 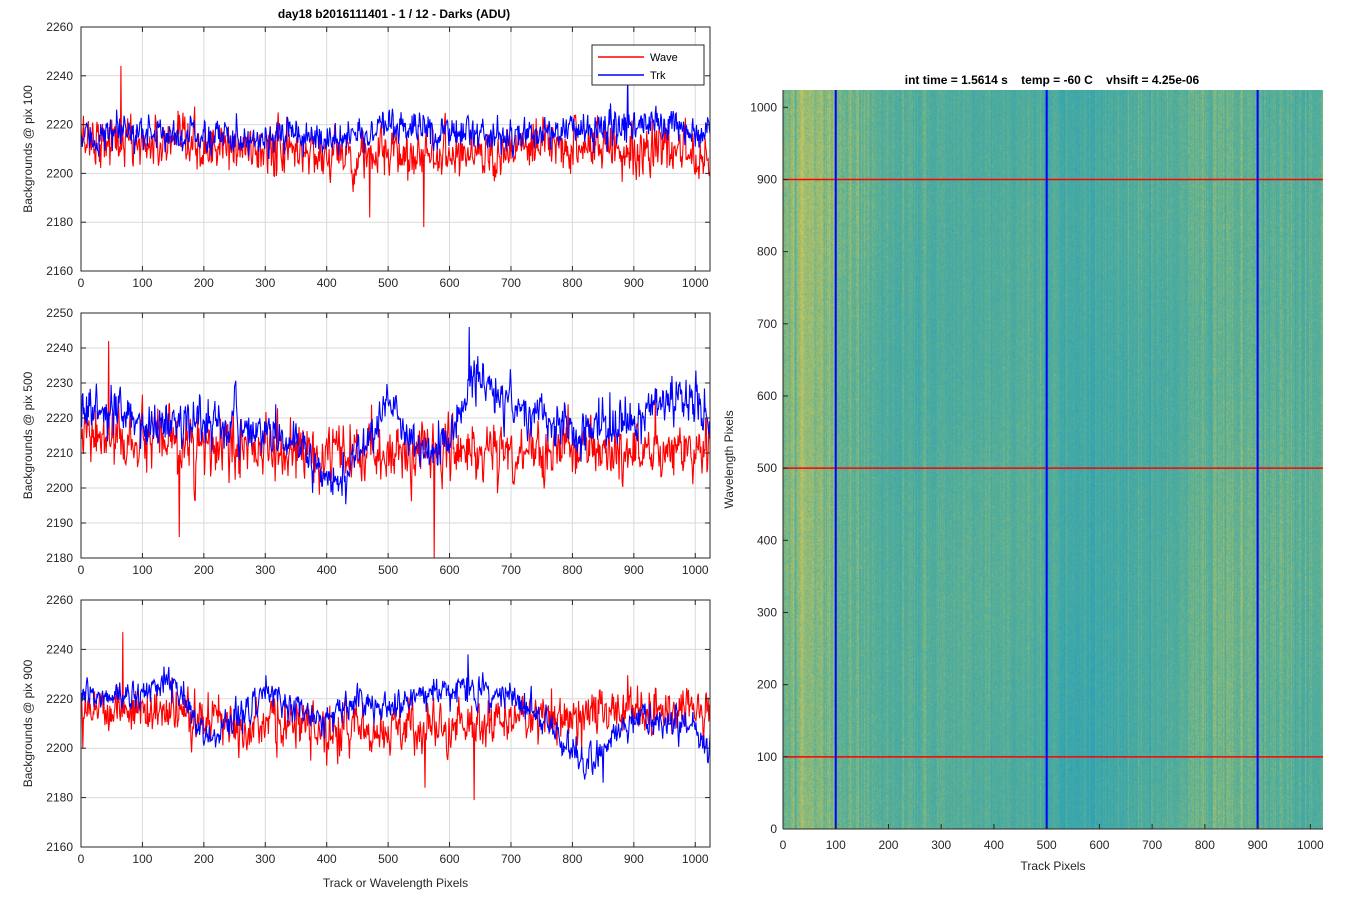 What do you see at coordinates (59, 313) in the screenshot?
I see `y-tick-label: 2250` at bounding box center [59, 313].